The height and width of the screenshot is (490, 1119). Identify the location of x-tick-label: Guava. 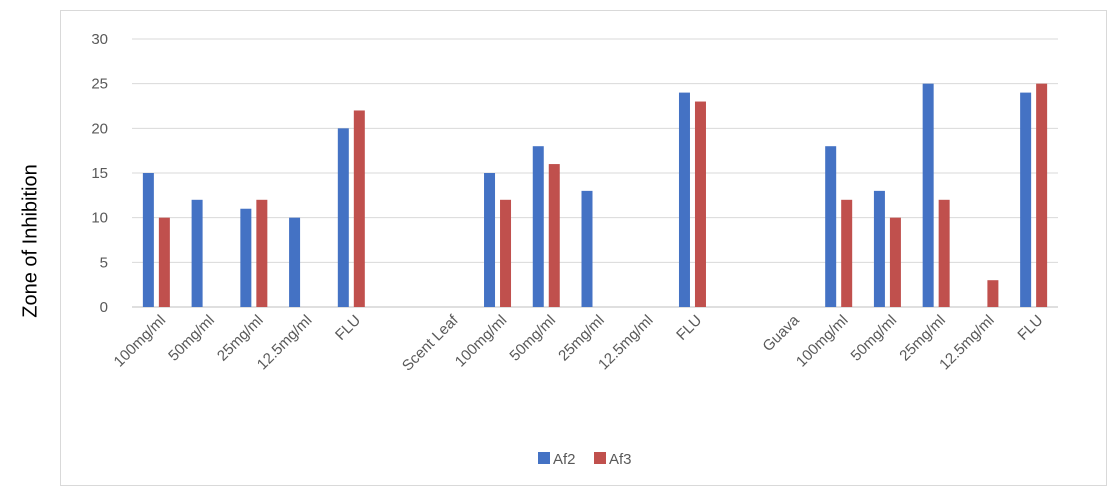
(781, 333).